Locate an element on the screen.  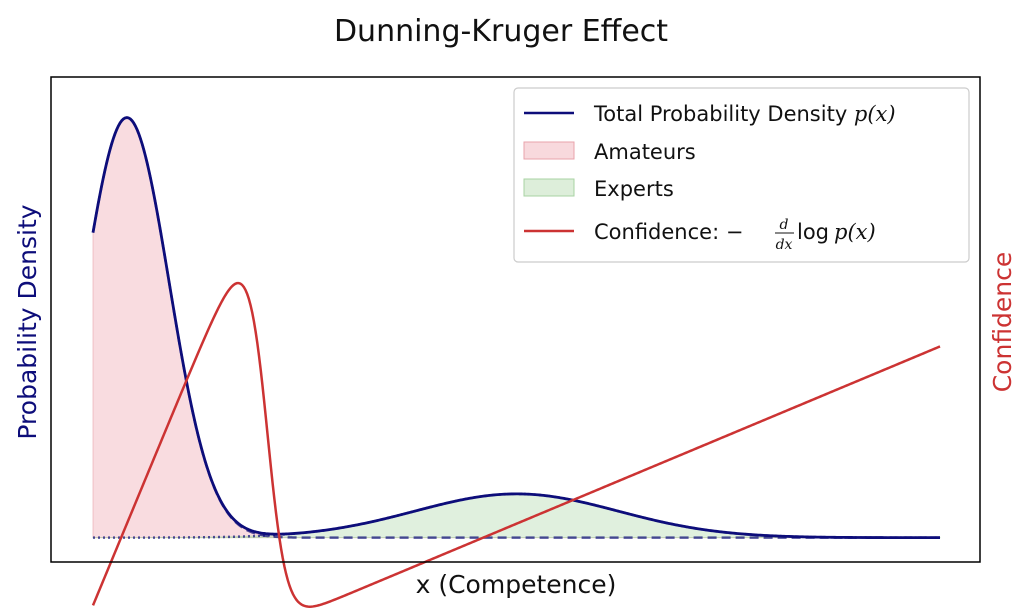
legend-box is located at coordinates (741, 175).